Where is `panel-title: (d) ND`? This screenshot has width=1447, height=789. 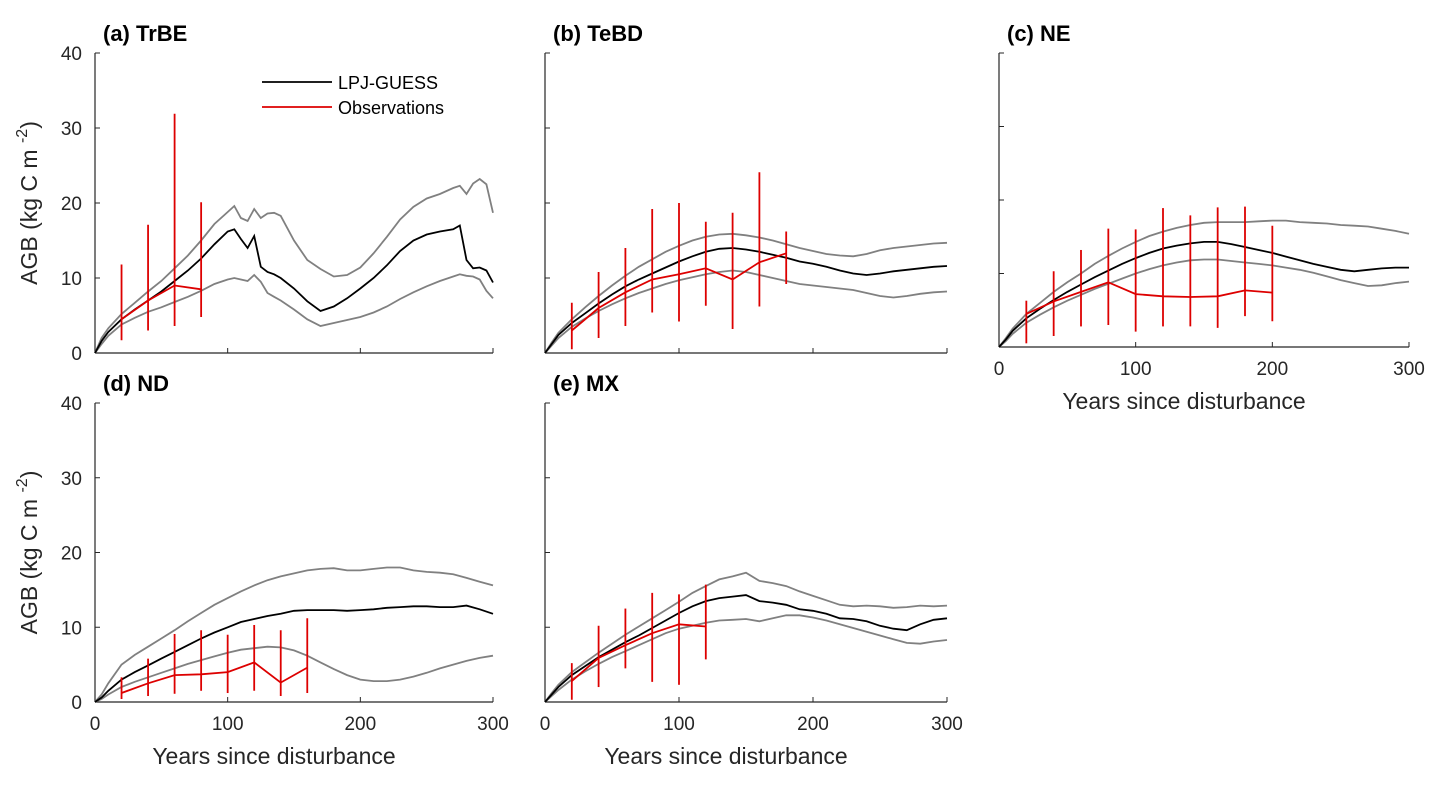 panel-title: (d) ND is located at coordinates (136, 383).